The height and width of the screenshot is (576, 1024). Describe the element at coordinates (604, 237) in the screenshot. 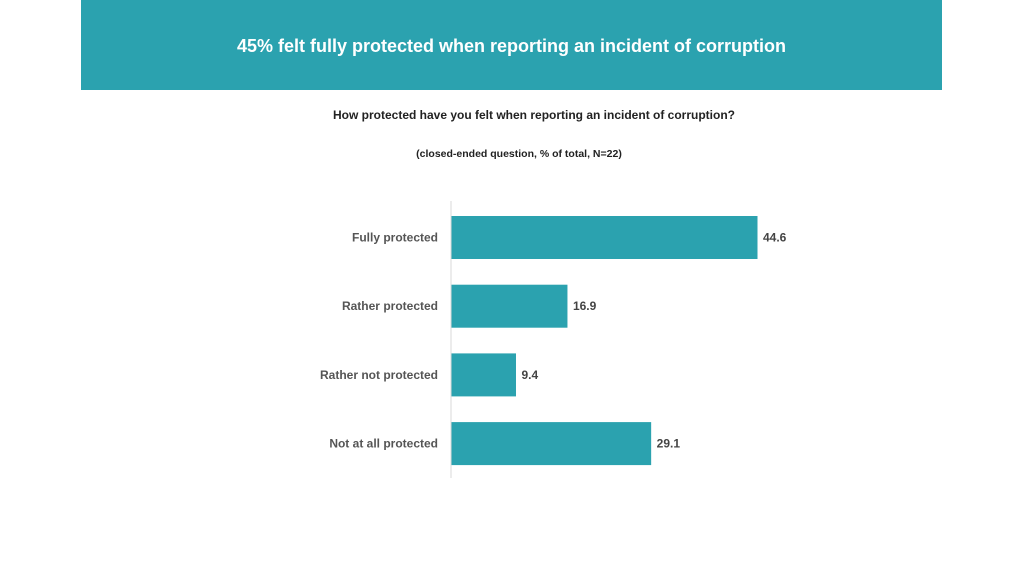

I see `bar-fully-protected` at that location.